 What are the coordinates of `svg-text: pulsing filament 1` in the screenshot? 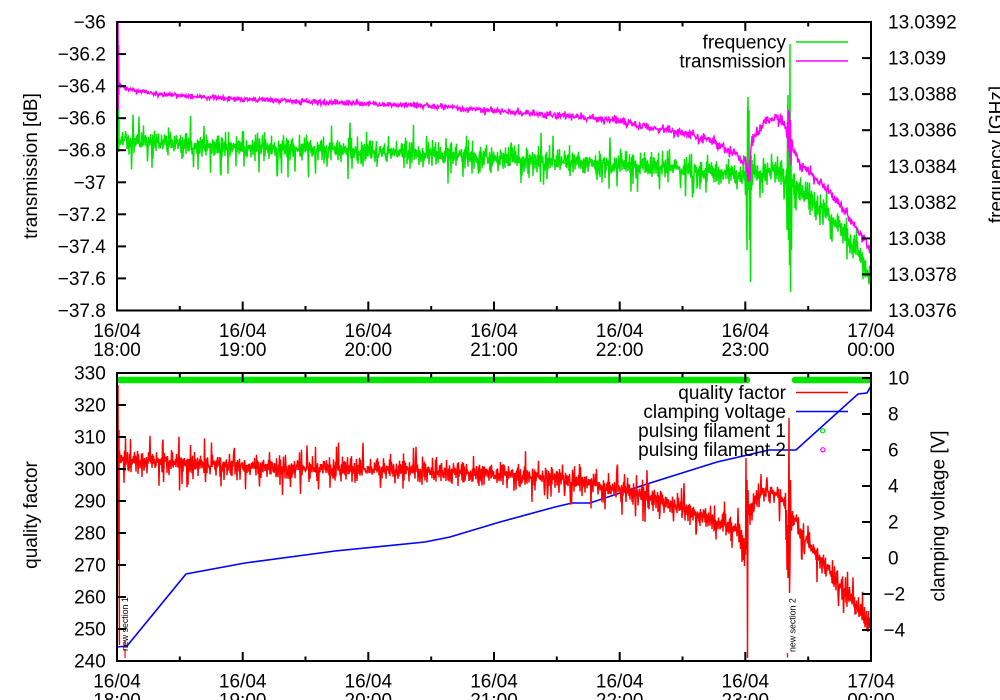 It's located at (712, 431).